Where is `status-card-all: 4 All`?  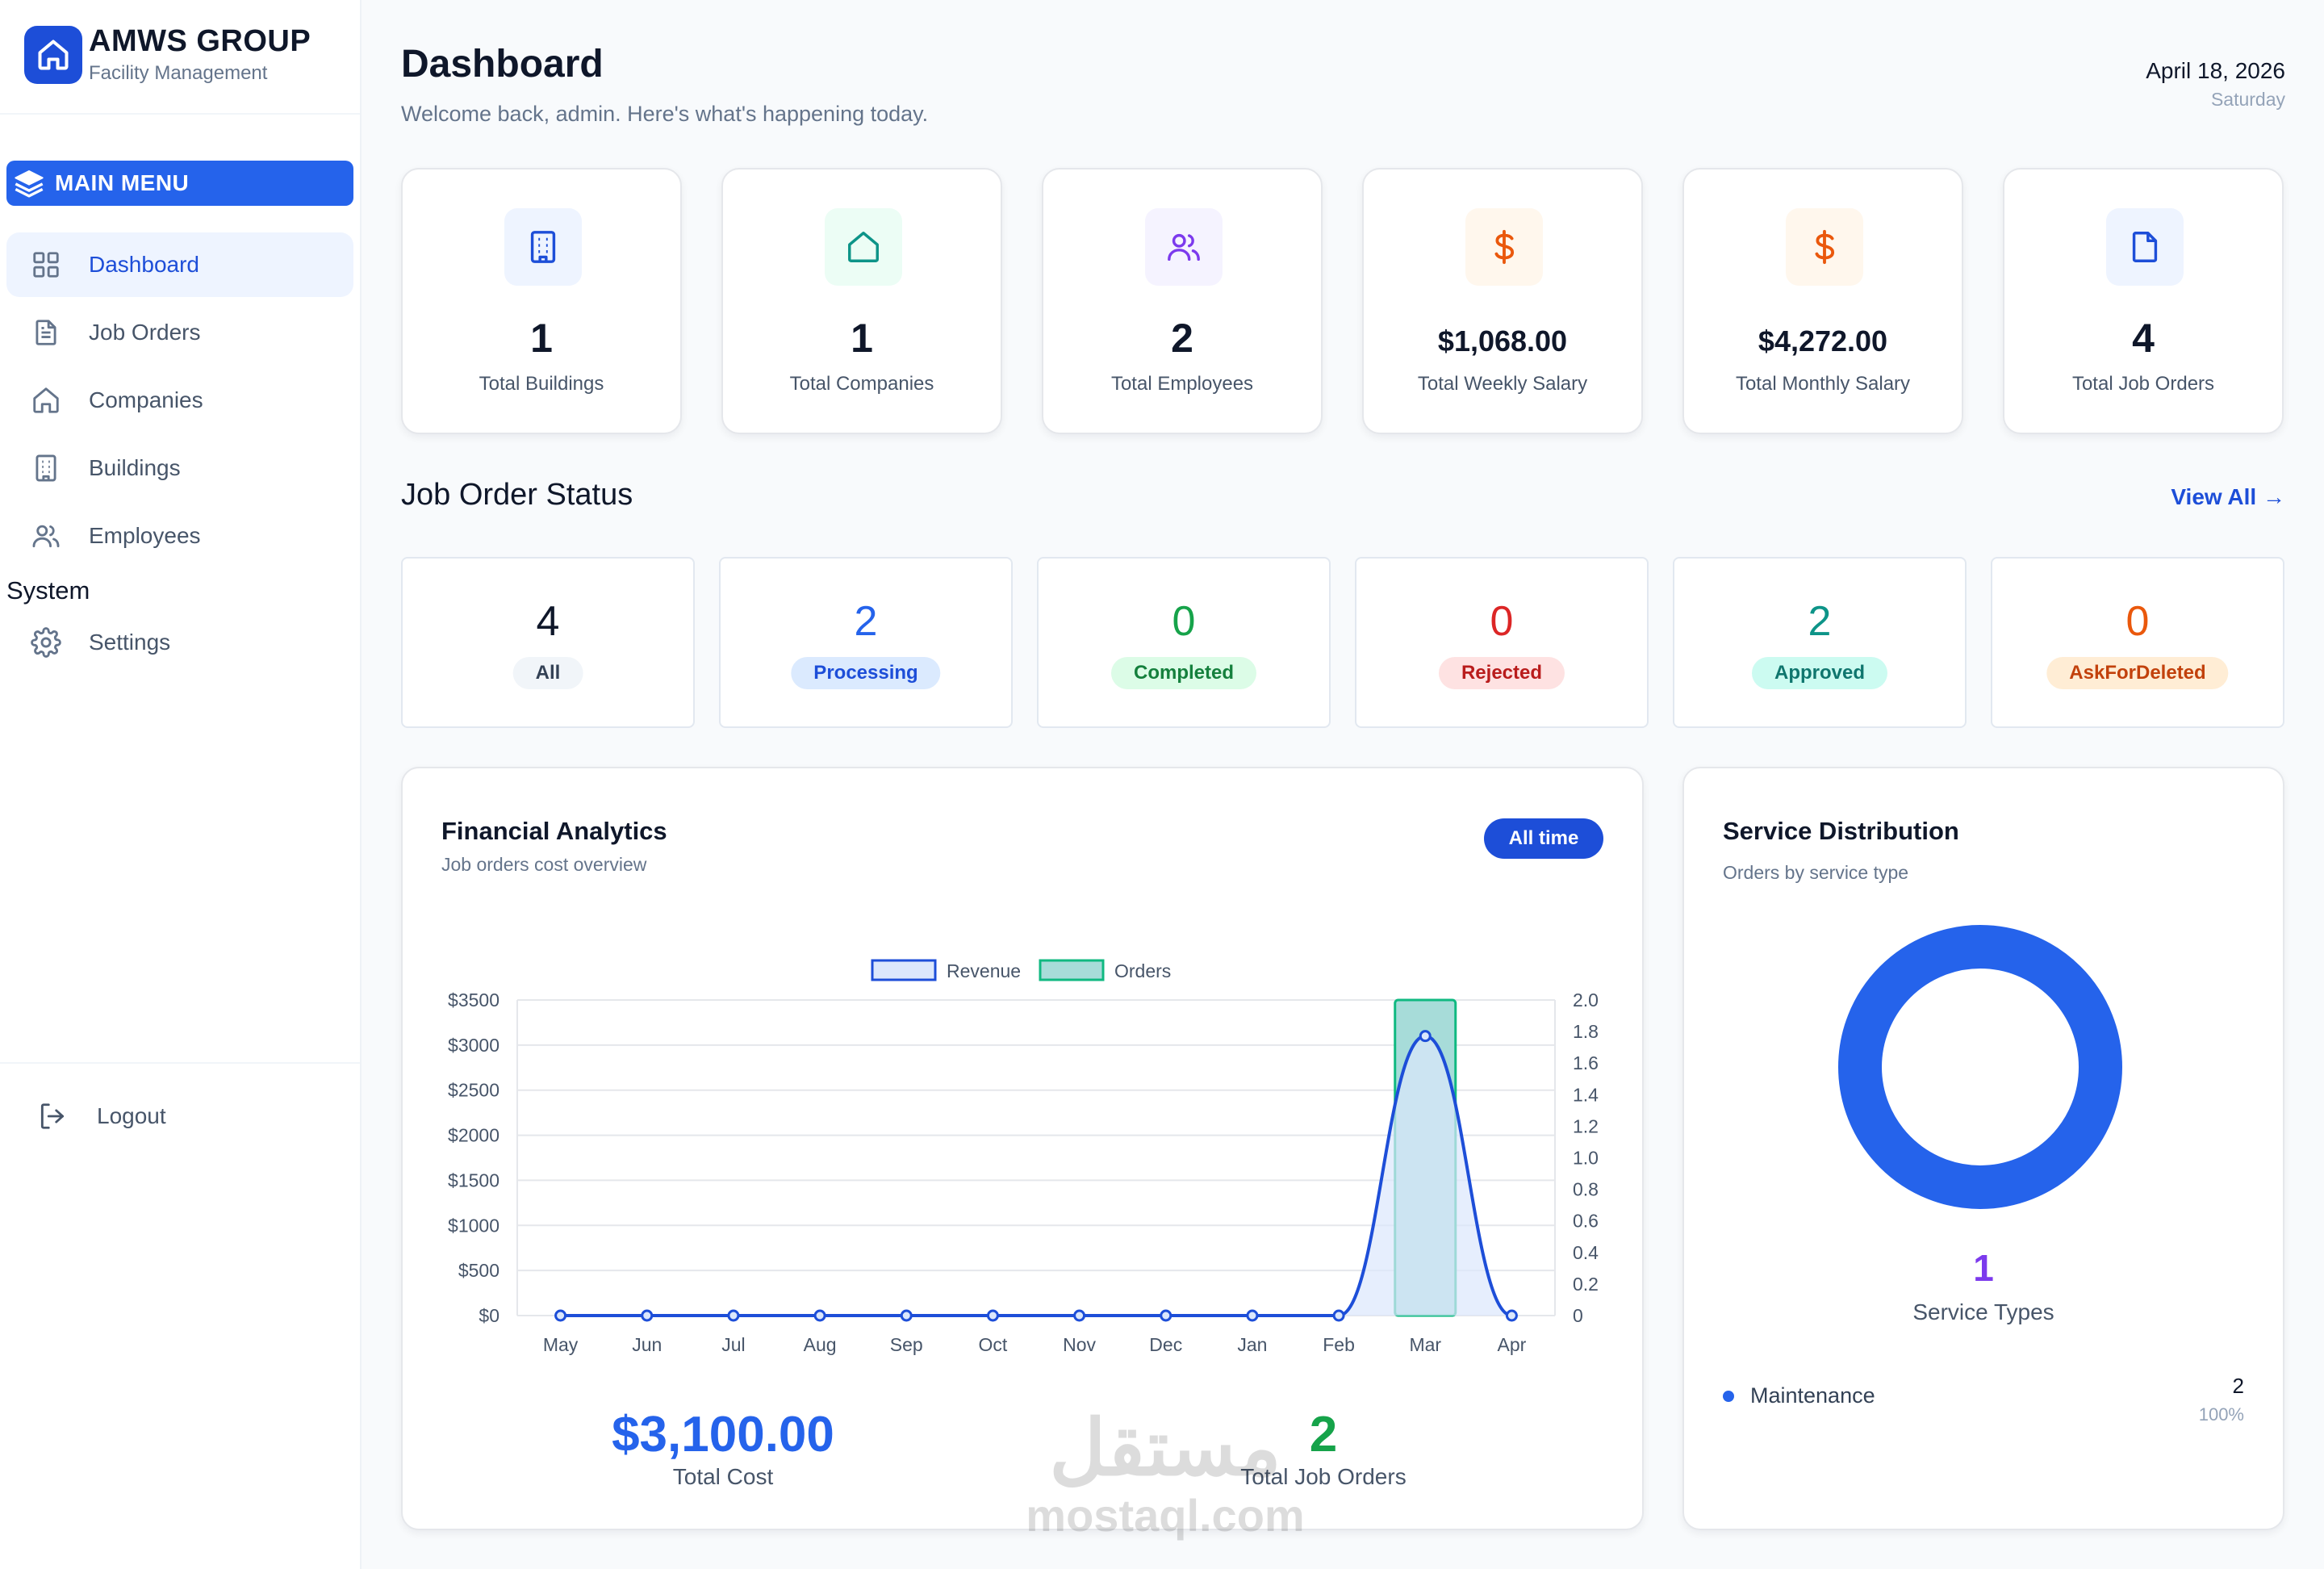
status-card-all: 4 All is located at coordinates (548, 643).